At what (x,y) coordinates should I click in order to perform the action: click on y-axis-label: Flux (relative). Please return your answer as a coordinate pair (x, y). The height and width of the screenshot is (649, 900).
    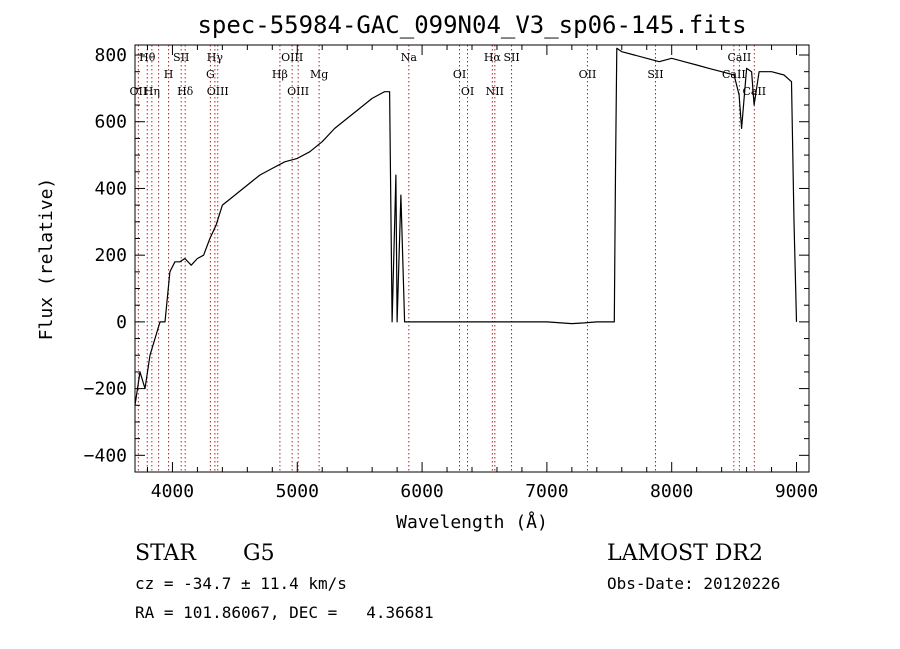
    Looking at the image, I should click on (46, 259).